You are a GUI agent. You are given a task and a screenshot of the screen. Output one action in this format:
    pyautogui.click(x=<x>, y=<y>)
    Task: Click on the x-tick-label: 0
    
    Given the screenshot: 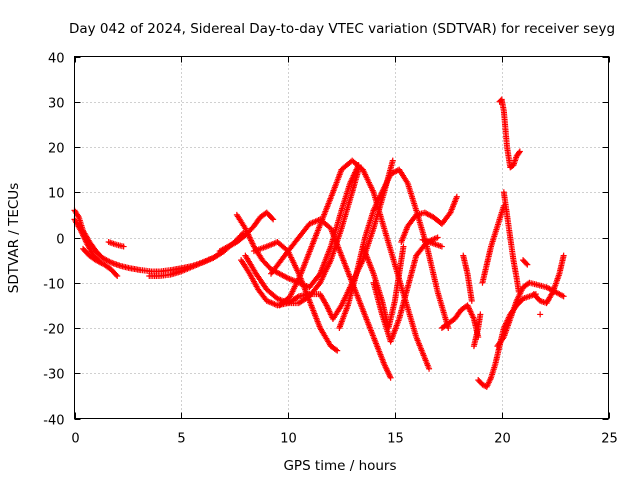 What is the action you would take?
    pyautogui.click(x=75, y=439)
    